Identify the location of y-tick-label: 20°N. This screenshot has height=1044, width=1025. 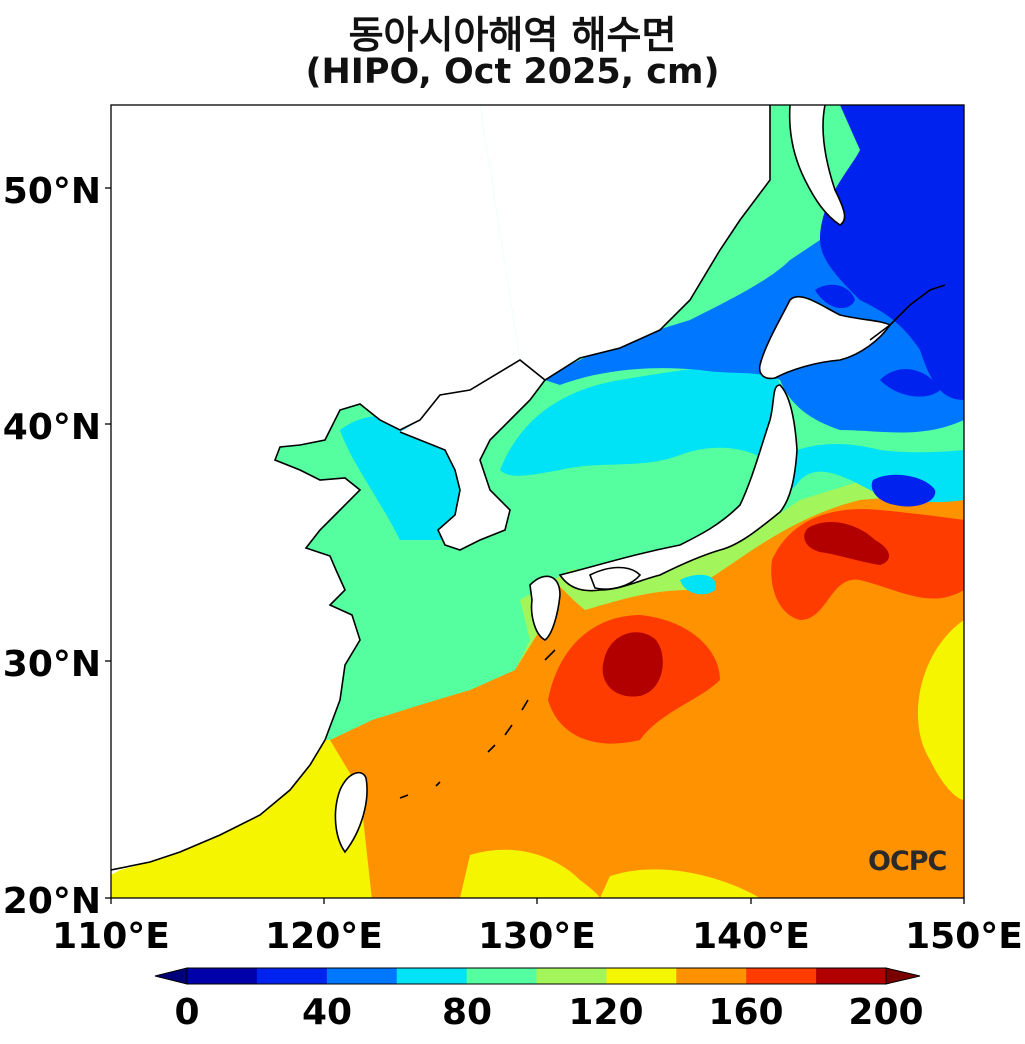
(52, 901).